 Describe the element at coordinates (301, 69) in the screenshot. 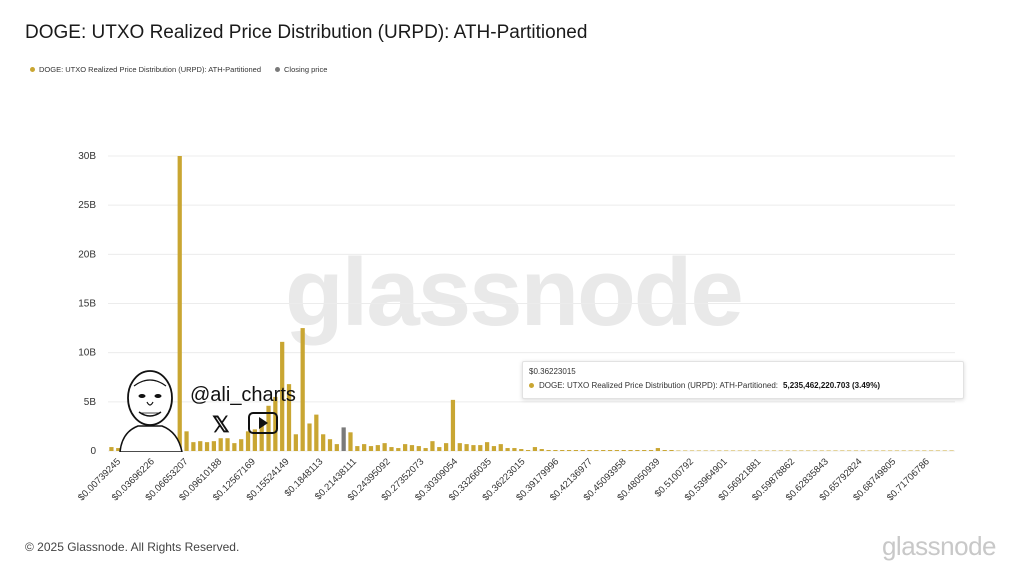

I see `legend-item-closing-price: Closing price` at that location.